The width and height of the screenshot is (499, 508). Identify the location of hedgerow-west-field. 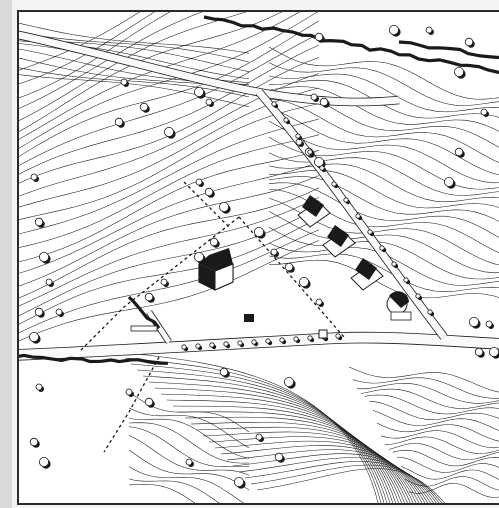
(144, 312).